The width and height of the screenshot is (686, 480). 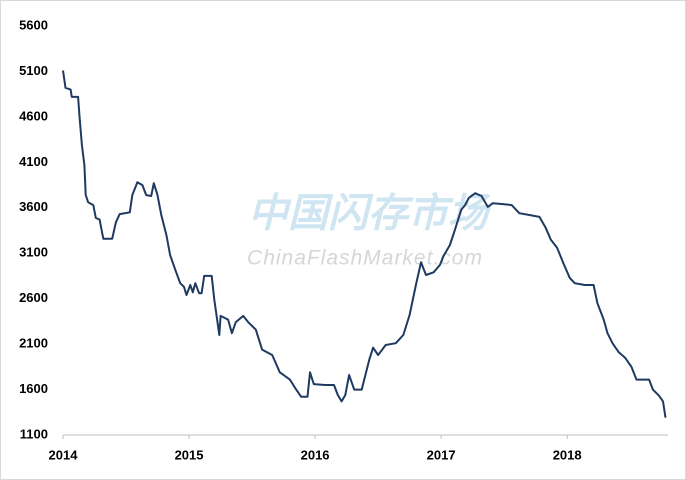 What do you see at coordinates (33, 297) in the screenshot?
I see `y-tick-label: 2600` at bounding box center [33, 297].